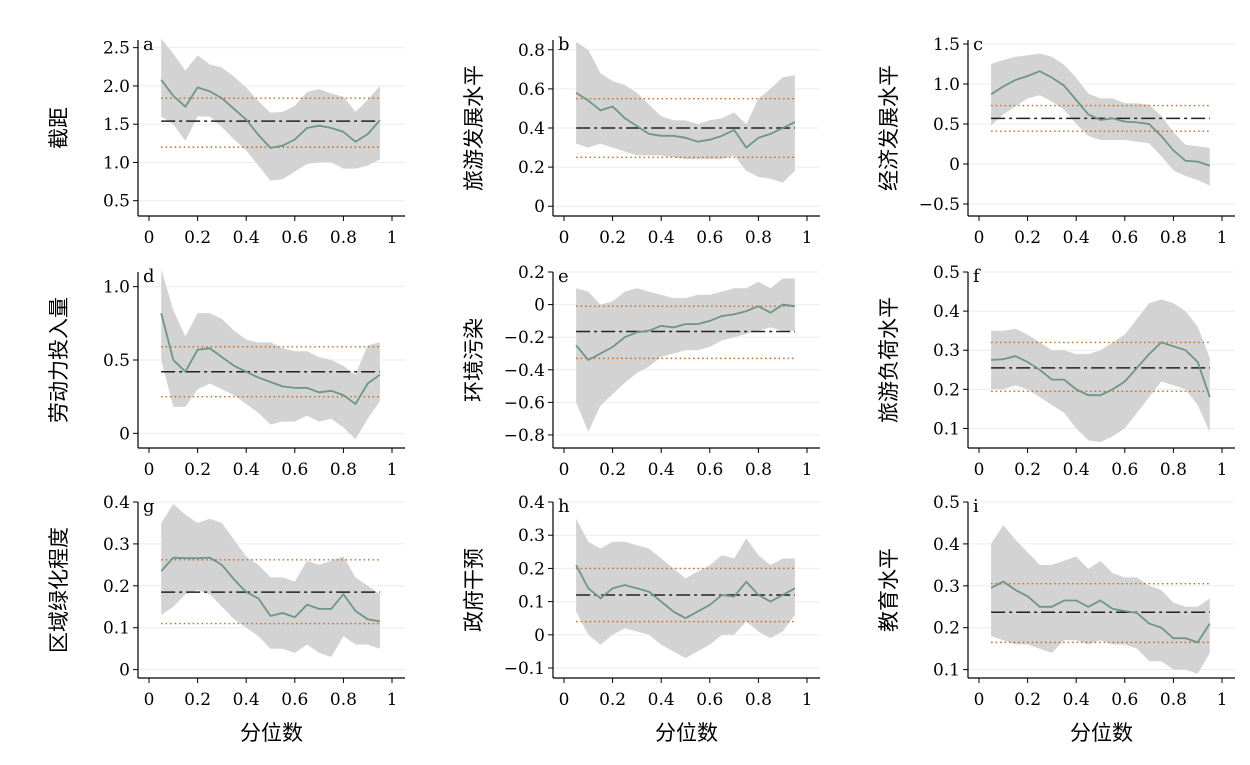 The width and height of the screenshot is (1250, 765). I want to click on y-tick-label: 1.0, so click(946, 85).